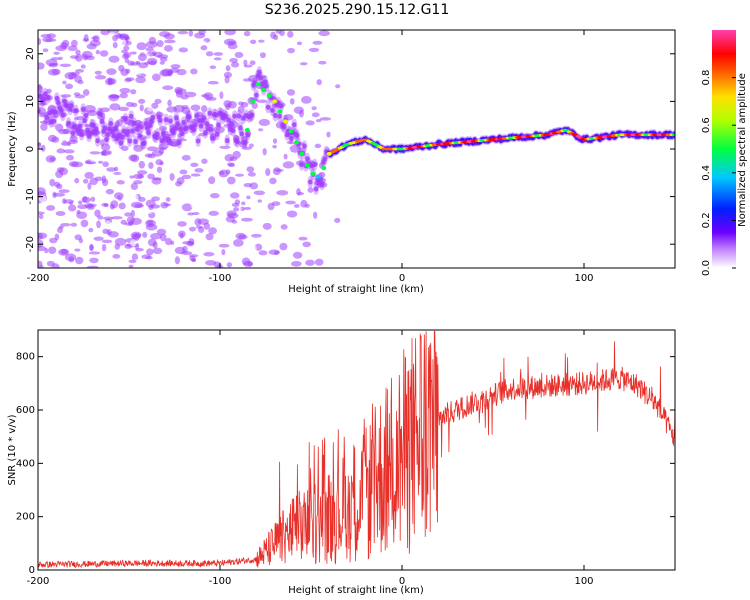  What do you see at coordinates (30, 244) in the screenshot?
I see `spectrogram-y-tick-label: -20` at bounding box center [30, 244].